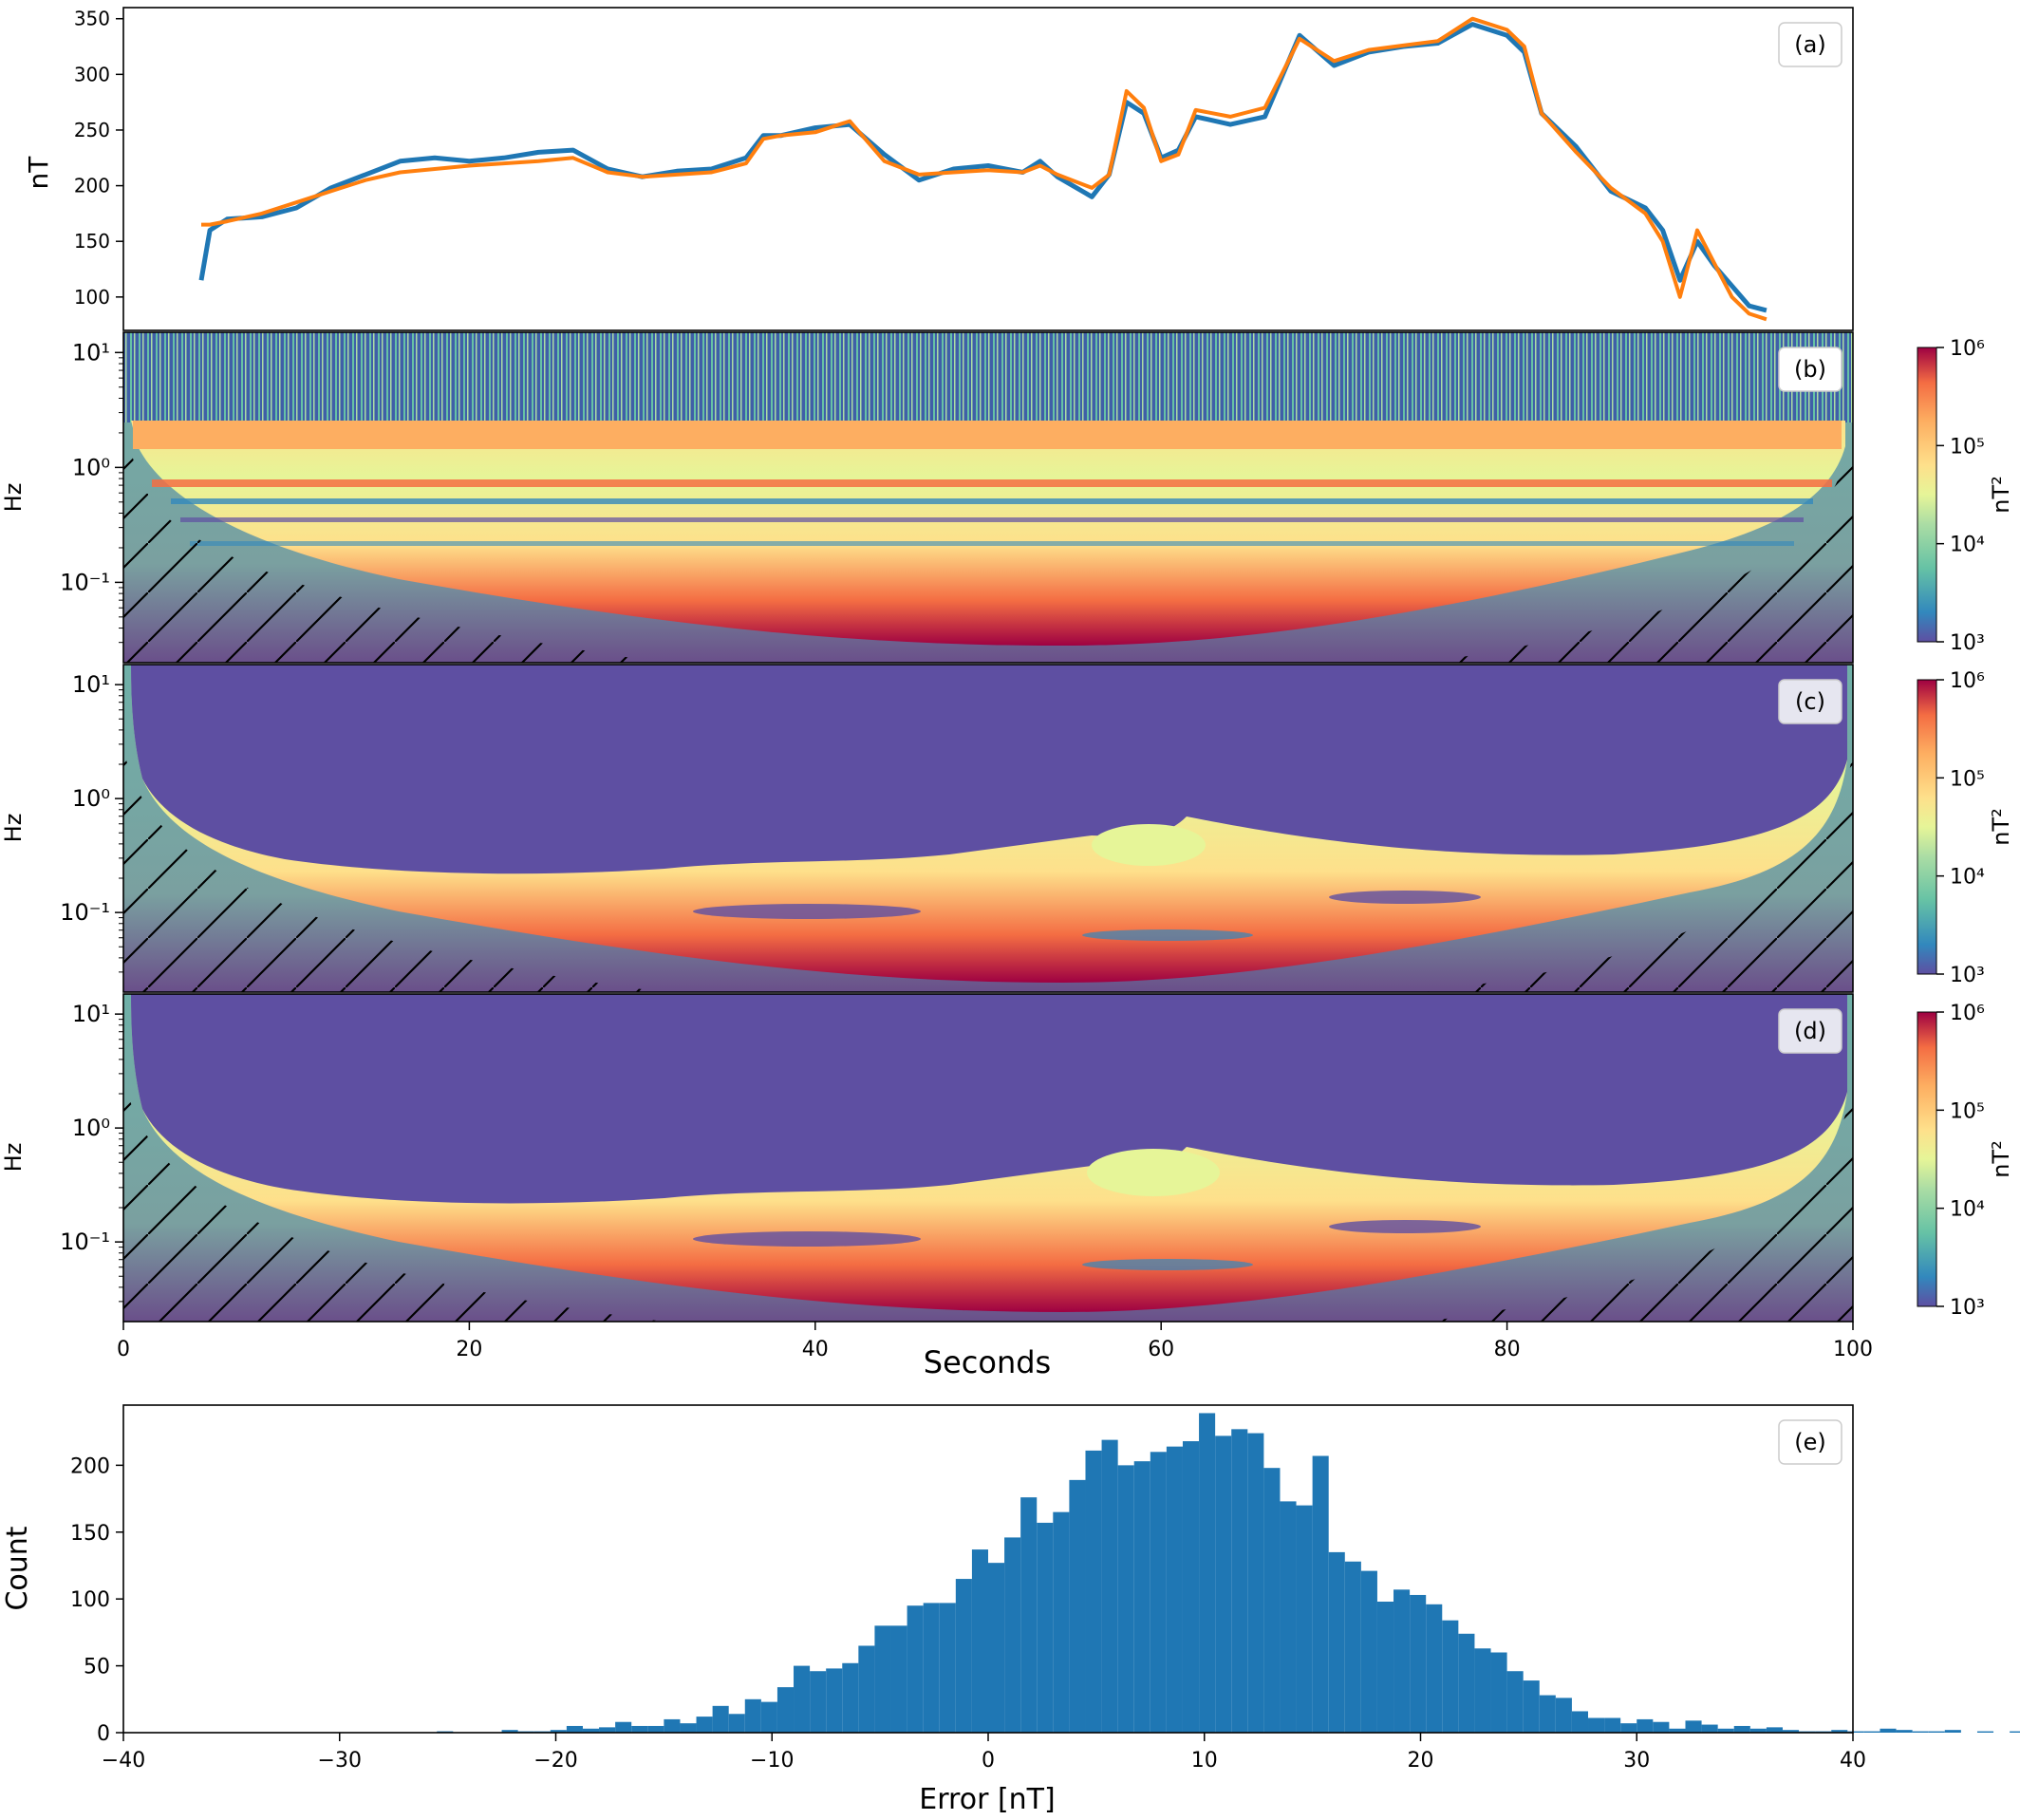 This screenshot has height=1820, width=2020. What do you see at coordinates (1927, 1159) in the screenshot?
I see `colorbar-d` at bounding box center [1927, 1159].